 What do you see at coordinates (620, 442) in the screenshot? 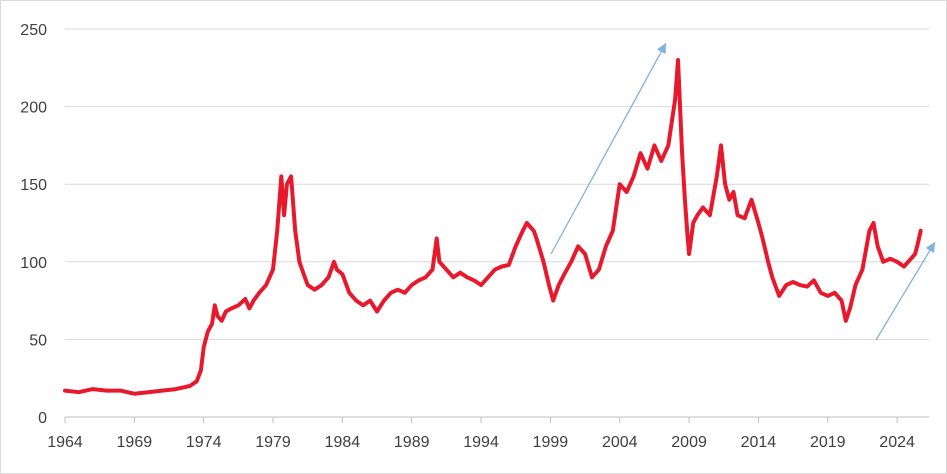
I see `x-tick-label: 2004` at bounding box center [620, 442].